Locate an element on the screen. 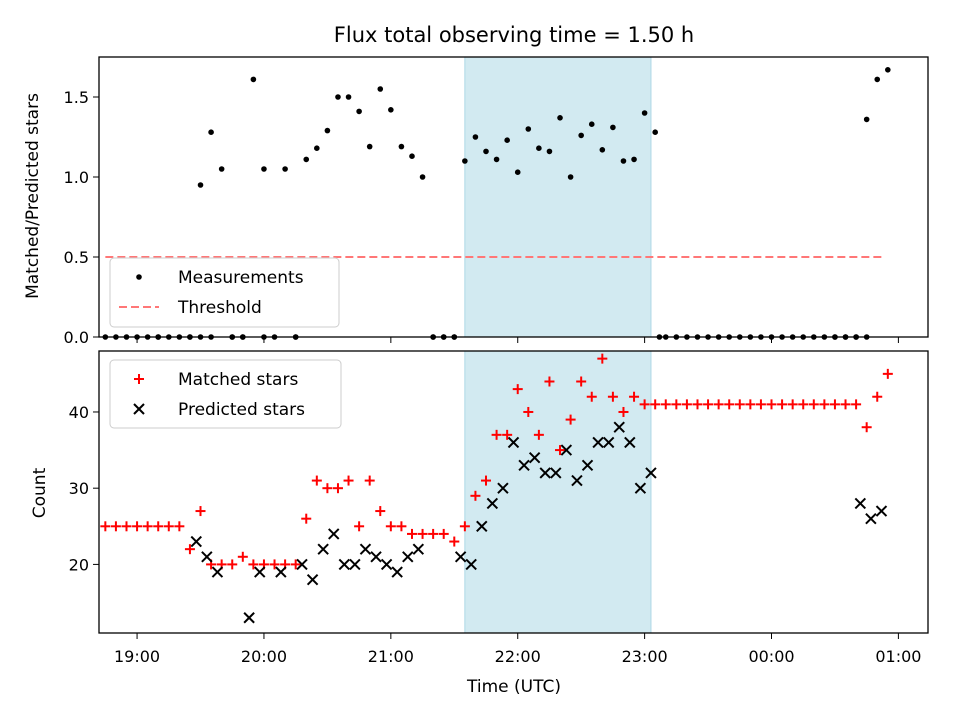  observing-window-span-bottom is located at coordinates (558, 492).